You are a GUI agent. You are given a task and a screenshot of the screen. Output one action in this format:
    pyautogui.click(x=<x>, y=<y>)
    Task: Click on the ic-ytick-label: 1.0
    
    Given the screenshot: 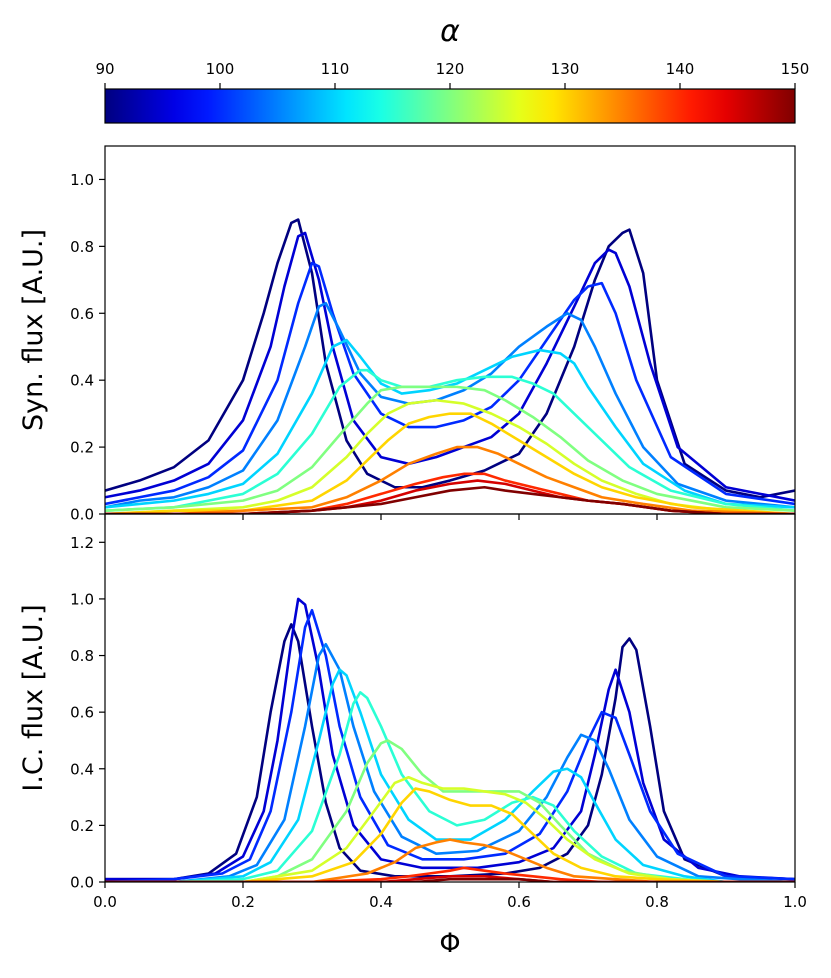 What is the action you would take?
    pyautogui.click(x=82, y=599)
    